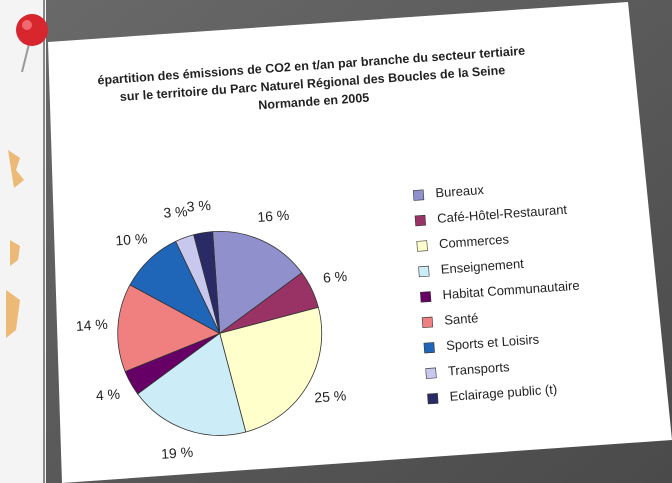  What do you see at coordinates (334, 277) in the screenshot?
I see `data-label: 6 %` at bounding box center [334, 277].